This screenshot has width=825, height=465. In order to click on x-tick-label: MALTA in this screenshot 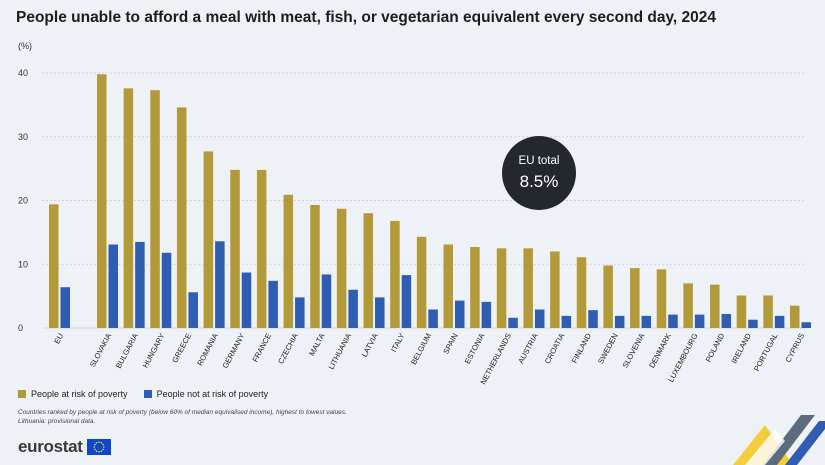, I will do `click(317, 344)`.